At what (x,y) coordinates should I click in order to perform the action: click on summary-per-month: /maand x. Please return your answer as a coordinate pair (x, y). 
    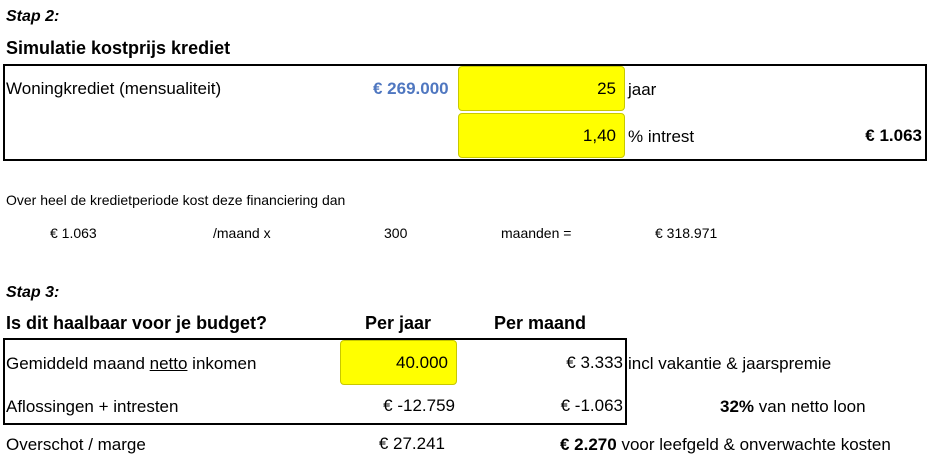
    Looking at the image, I should click on (242, 233).